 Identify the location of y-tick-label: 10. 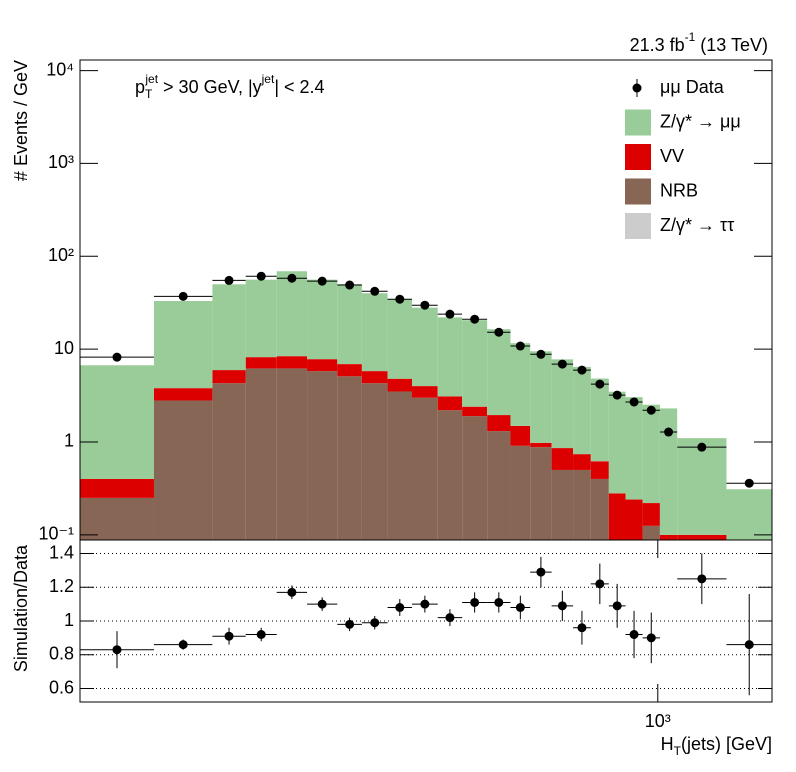
(64, 348).